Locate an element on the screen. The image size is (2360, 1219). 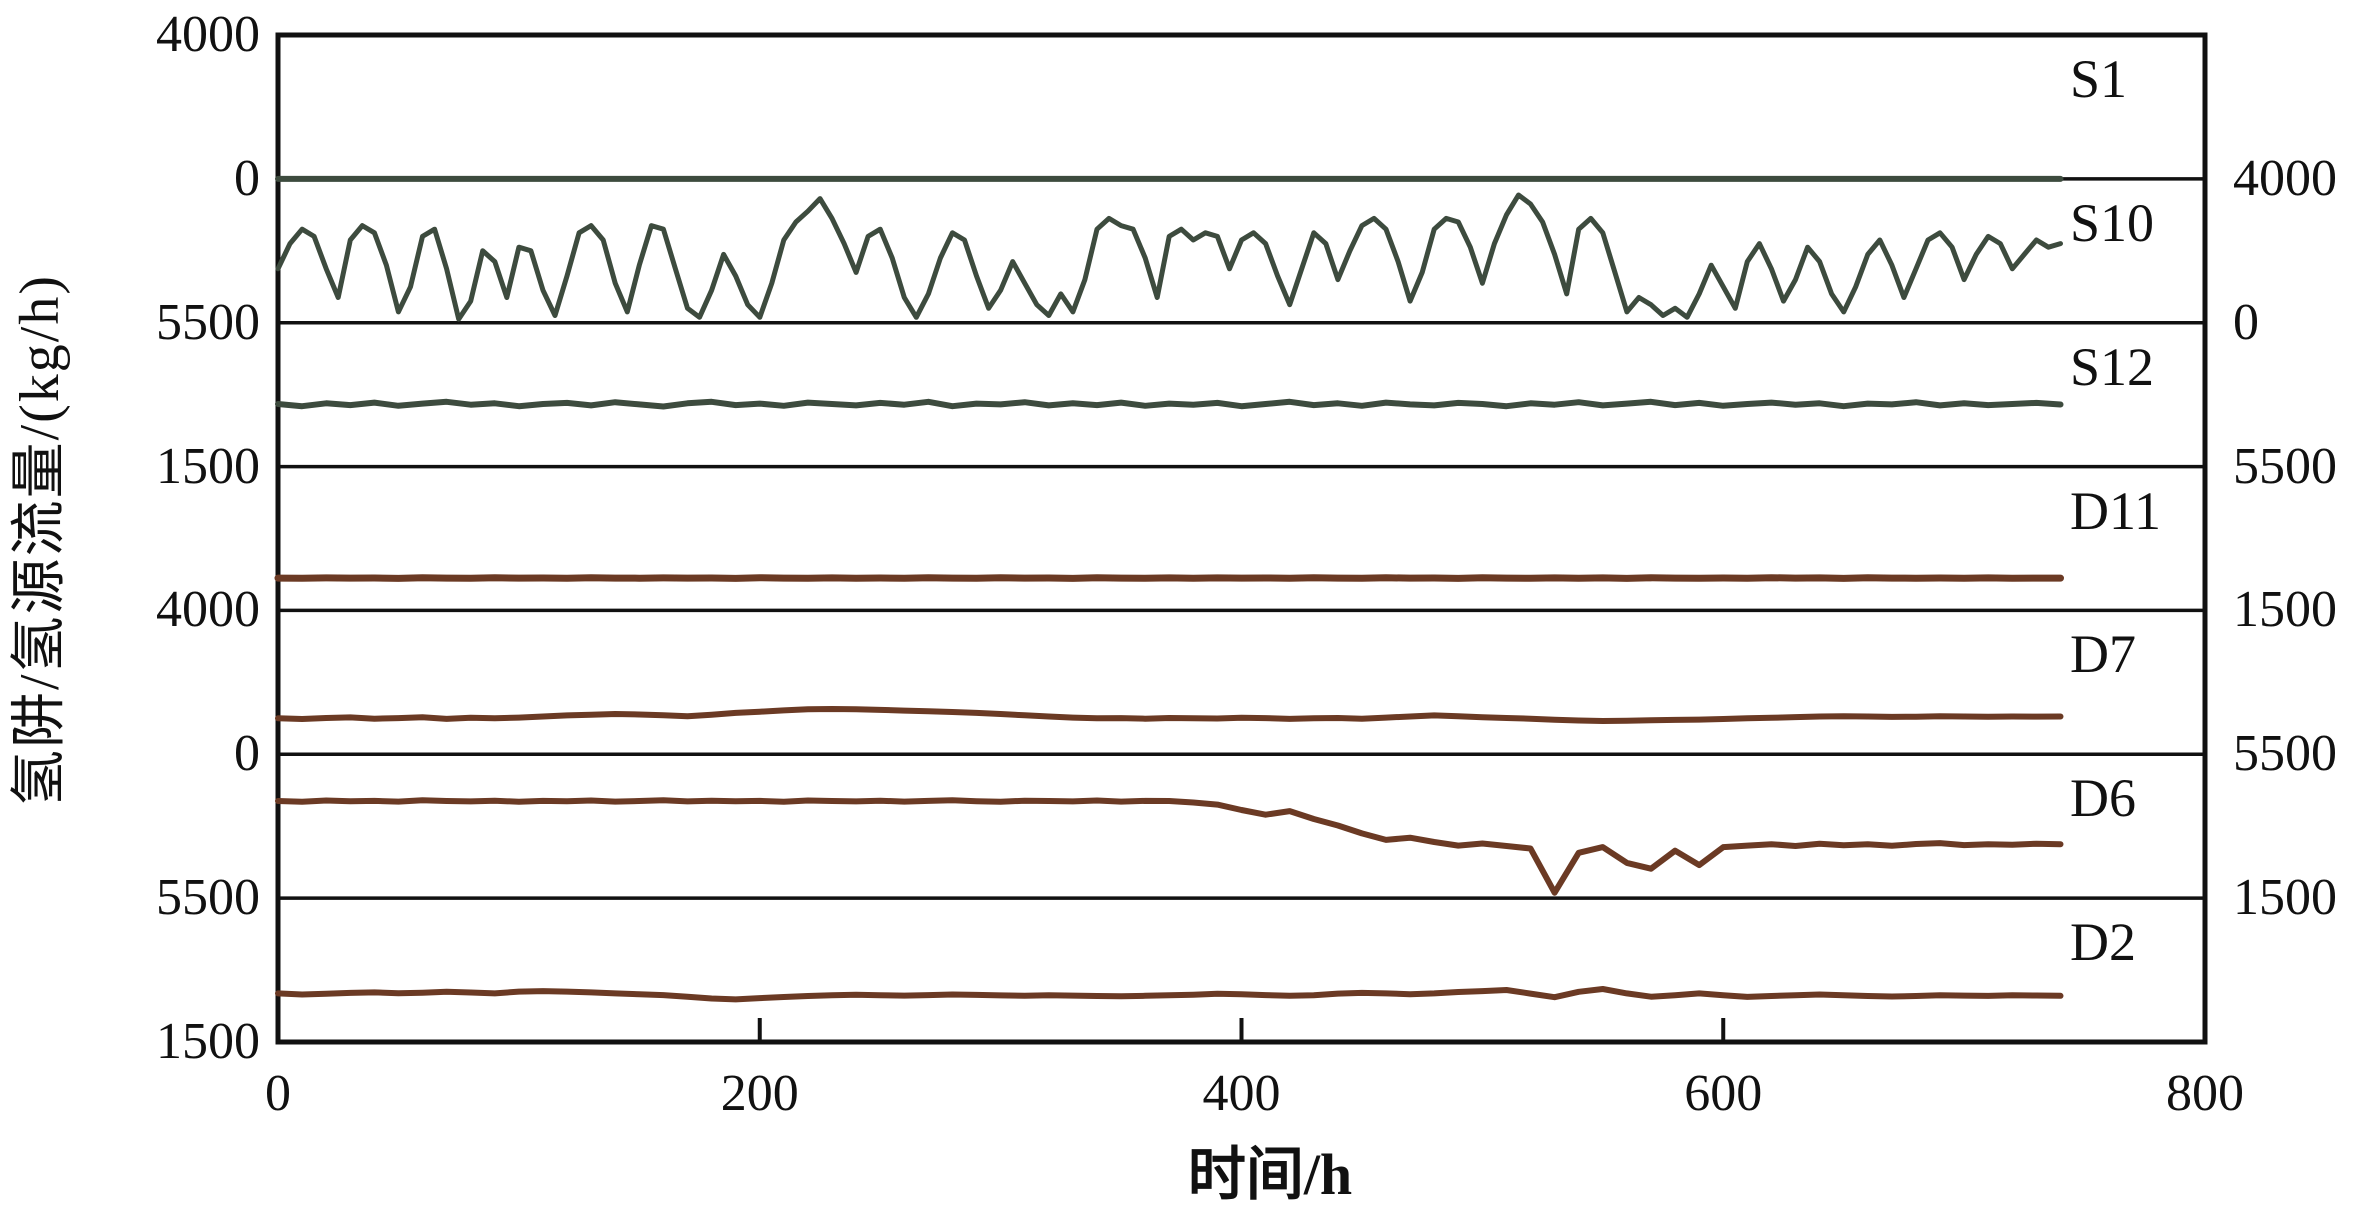
panel-label-s10: S10 is located at coordinates (2112, 222).